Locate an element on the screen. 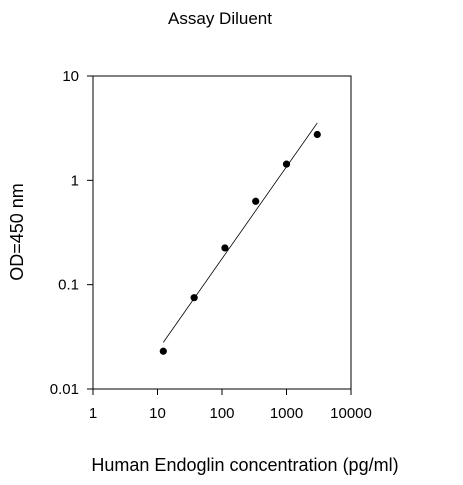 Image resolution: width=463 pixels, height=485 pixels. y-tick-label: 1 is located at coordinates (75, 180).